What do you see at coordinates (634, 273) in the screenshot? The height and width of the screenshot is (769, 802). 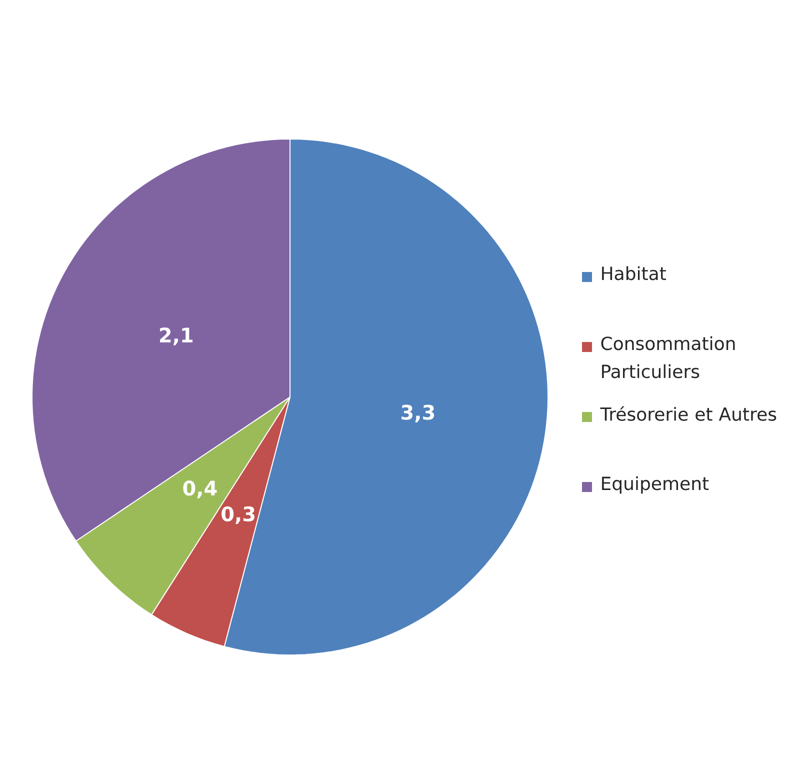 I see `legend-label: Habitat` at bounding box center [634, 273].